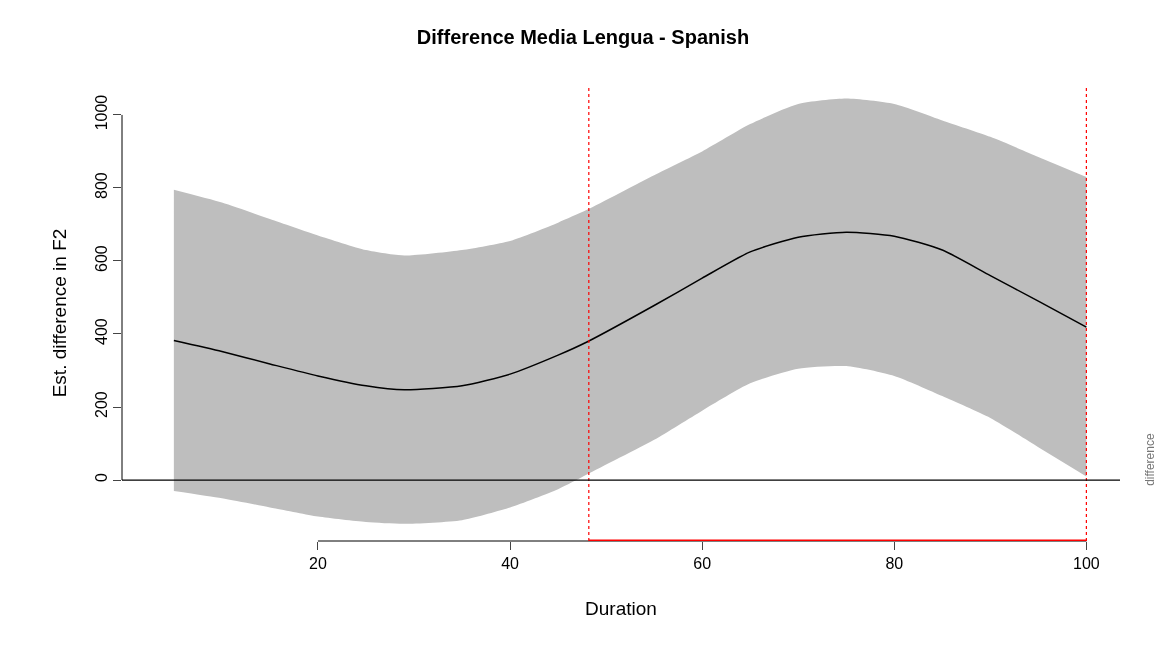 Image resolution: width=1166 pixels, height=657 pixels. Describe the element at coordinates (101, 404) in the screenshot. I see `y-tick-label: 200` at that location.